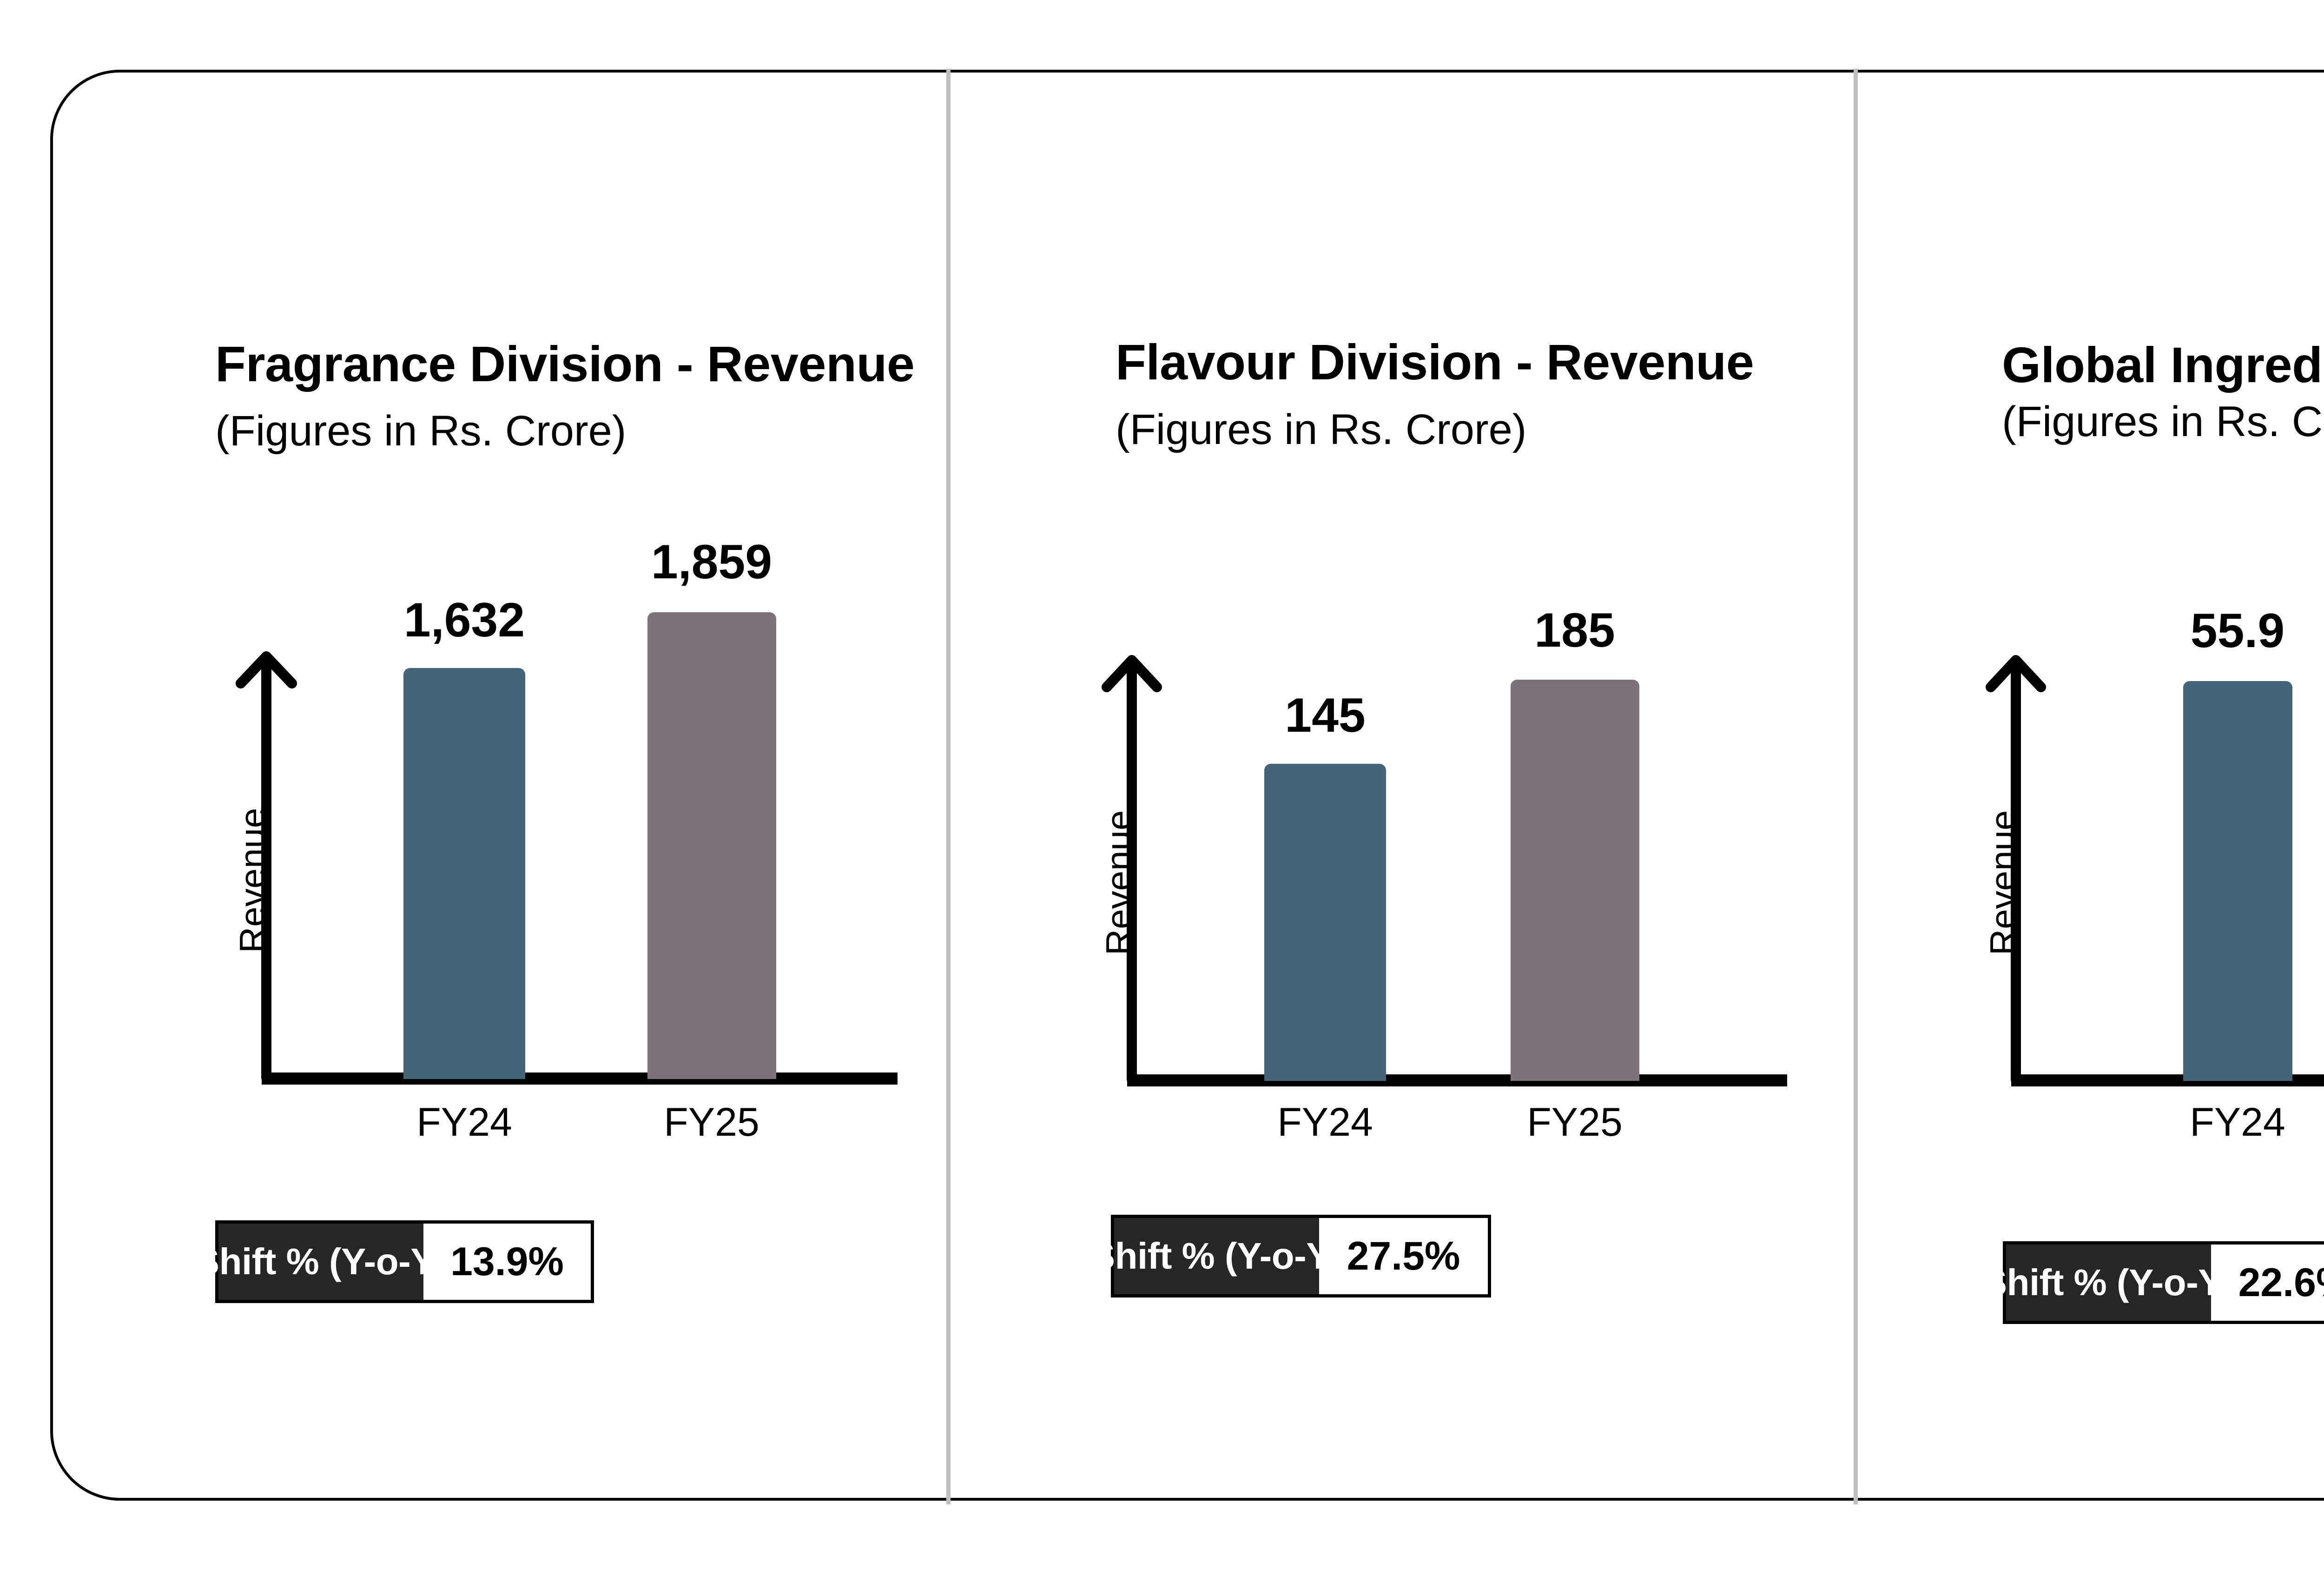  Describe the element at coordinates (1403, 1256) in the screenshot. I see `shift-badge-value: 27.5%` at that location.